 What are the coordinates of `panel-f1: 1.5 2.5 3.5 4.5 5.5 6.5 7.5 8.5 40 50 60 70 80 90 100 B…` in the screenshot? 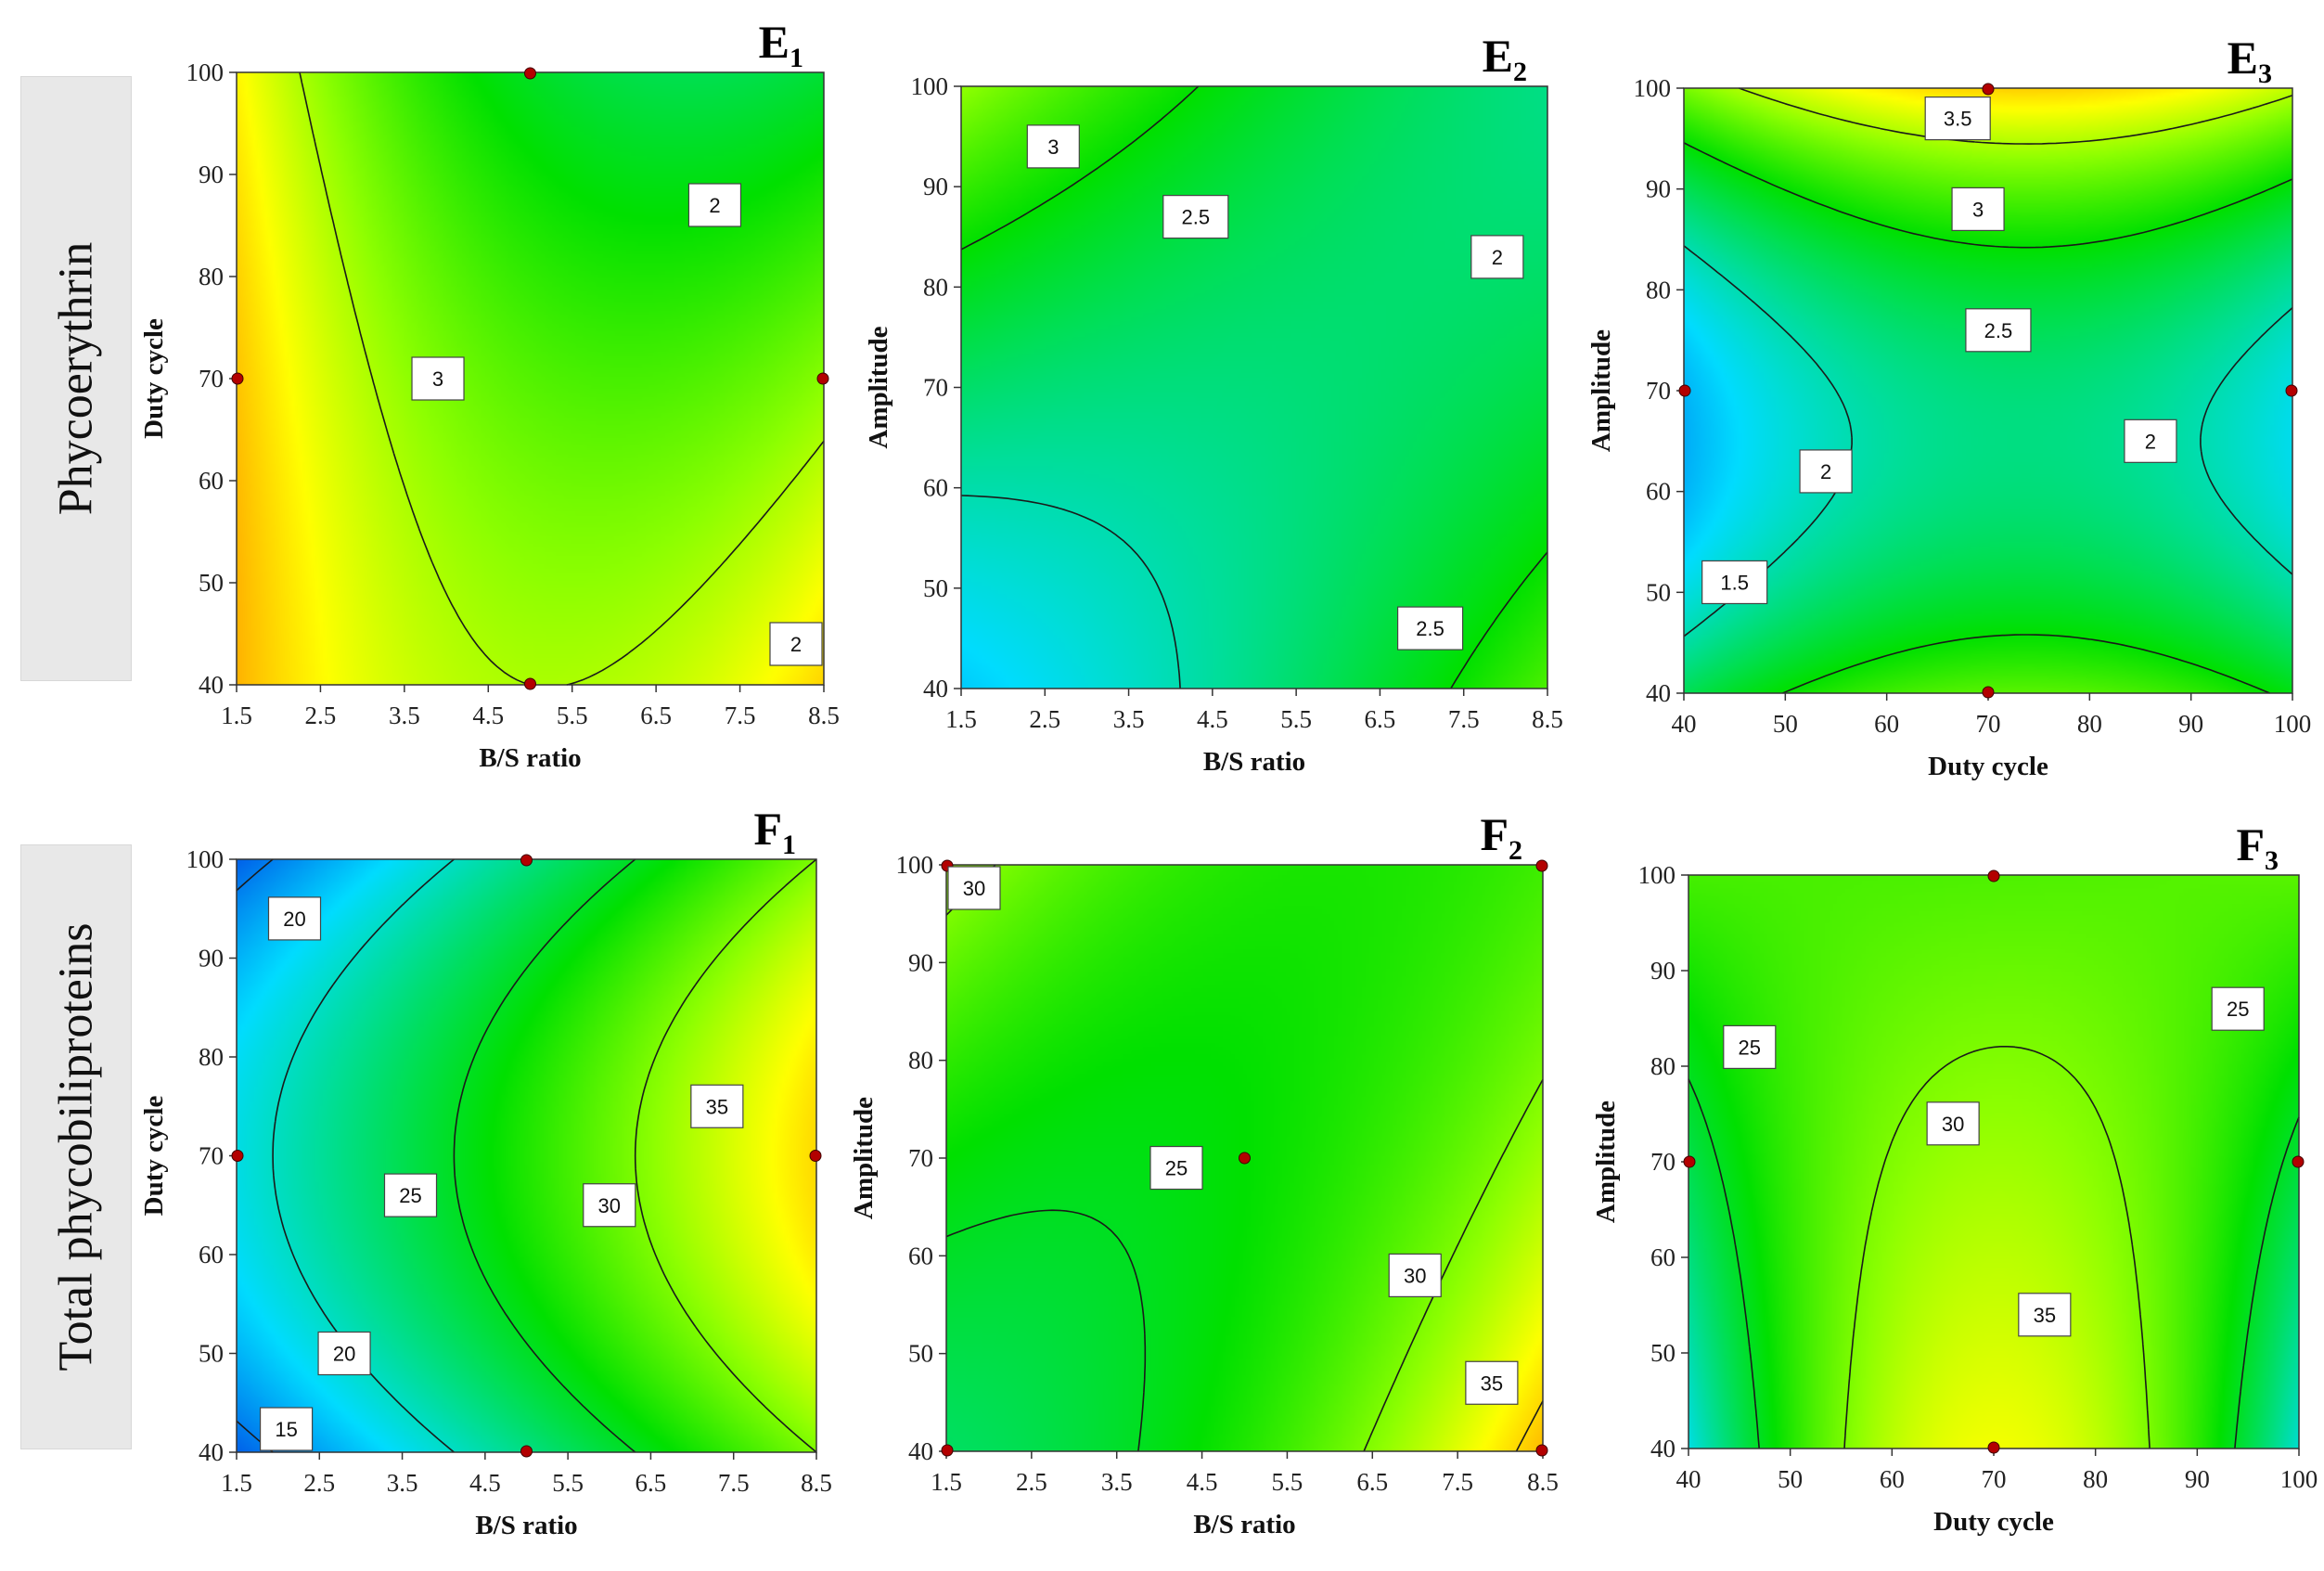 It's located at (485, 1171).